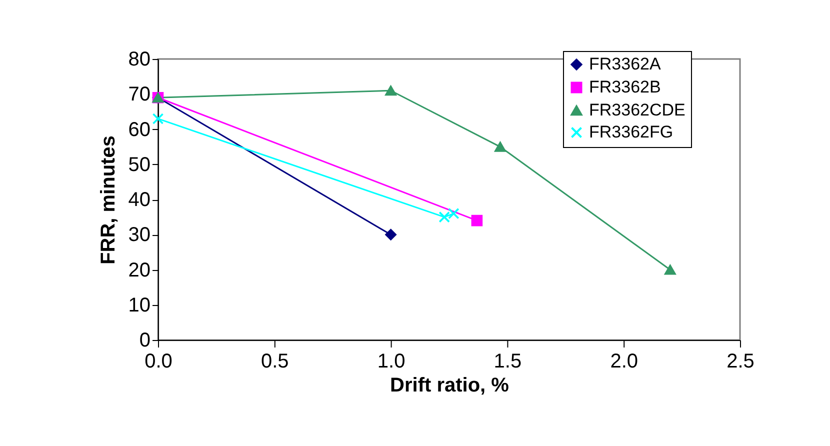 The width and height of the screenshot is (830, 446). I want to click on legend-label: FR3362CDE, so click(637, 110).